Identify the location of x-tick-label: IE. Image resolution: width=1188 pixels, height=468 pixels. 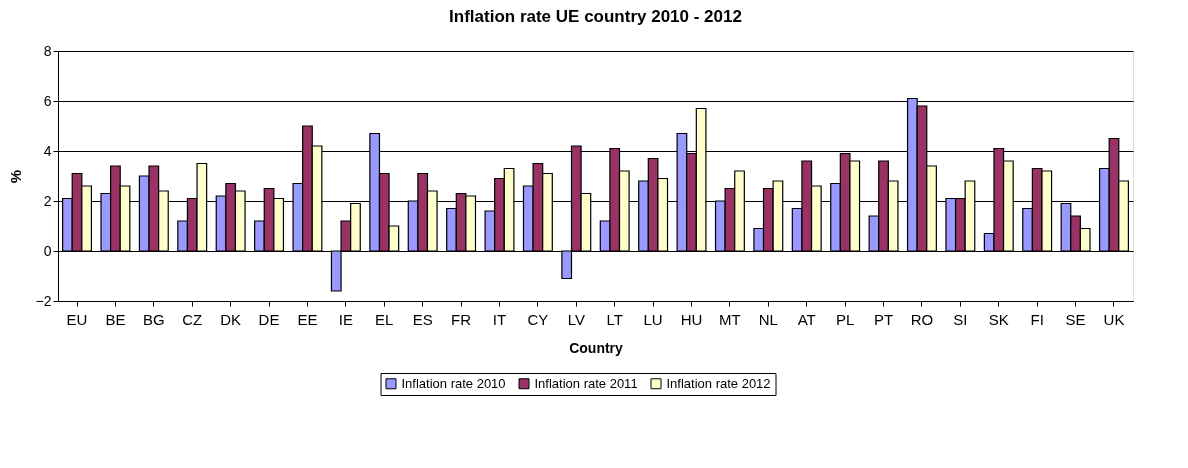
(345, 319).